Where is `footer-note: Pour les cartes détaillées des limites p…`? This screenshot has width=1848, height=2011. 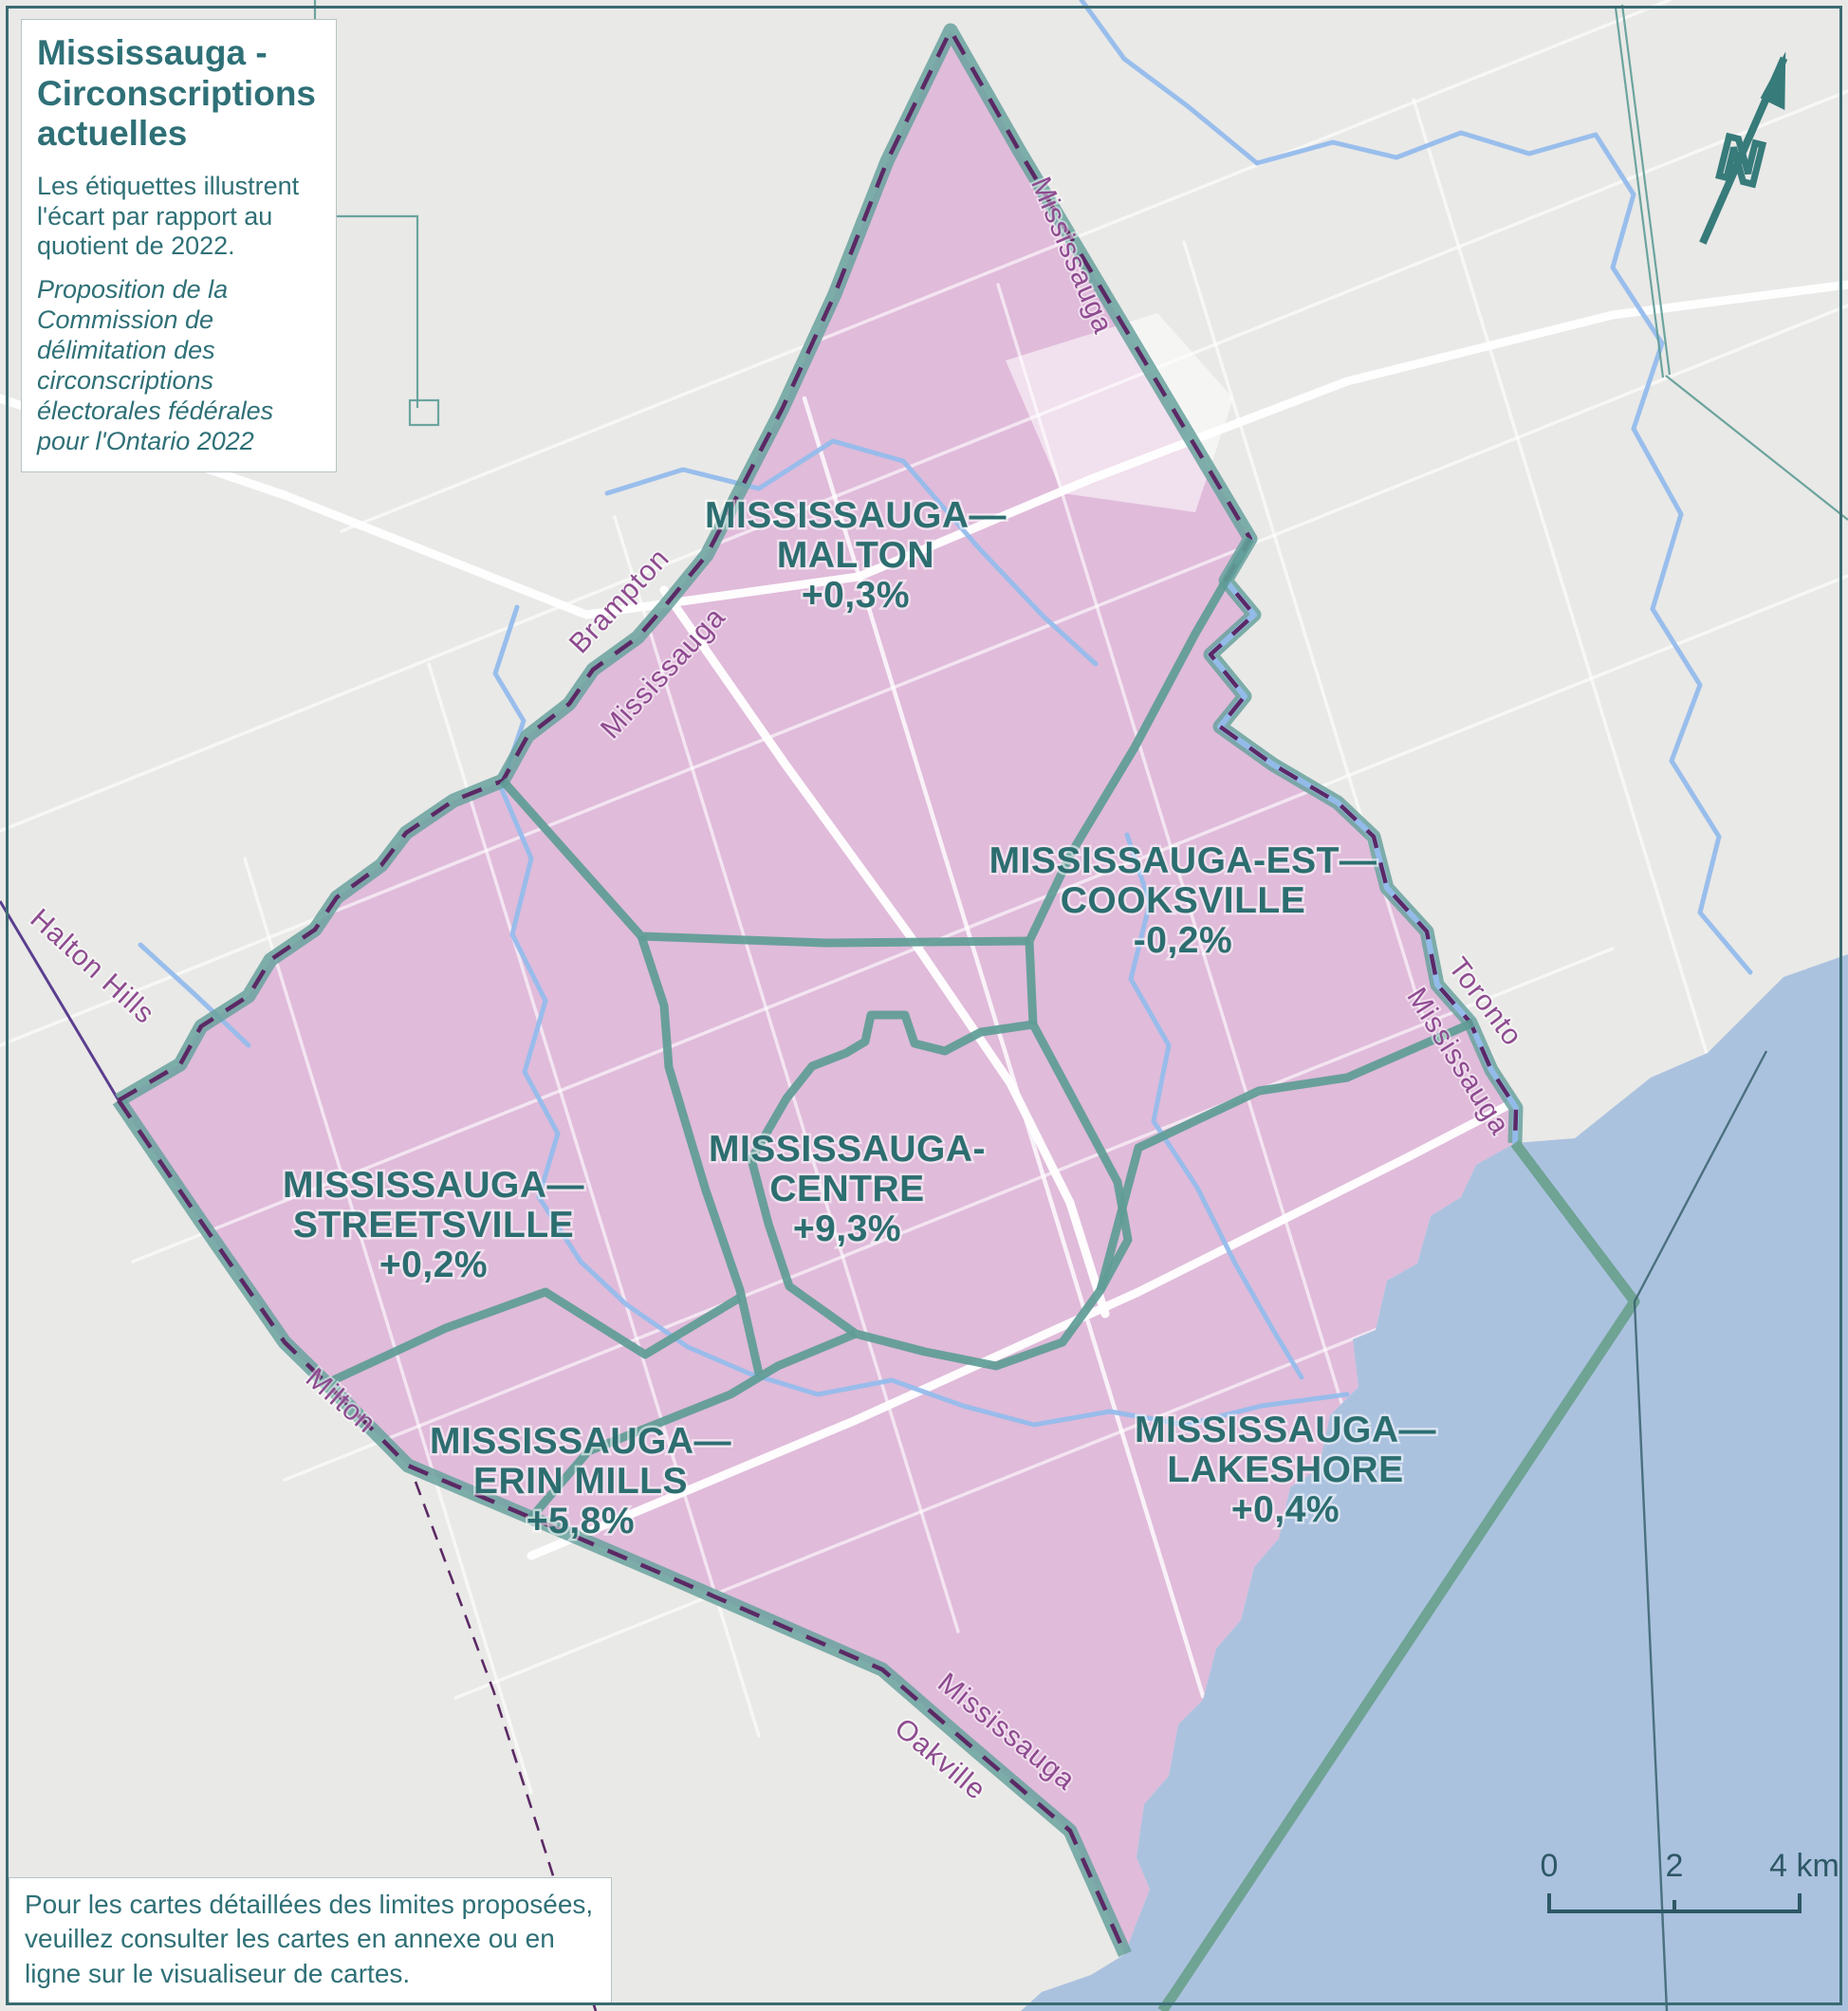
footer-note: Pour les cartes détaillées des limites p… is located at coordinates (309, 1938).